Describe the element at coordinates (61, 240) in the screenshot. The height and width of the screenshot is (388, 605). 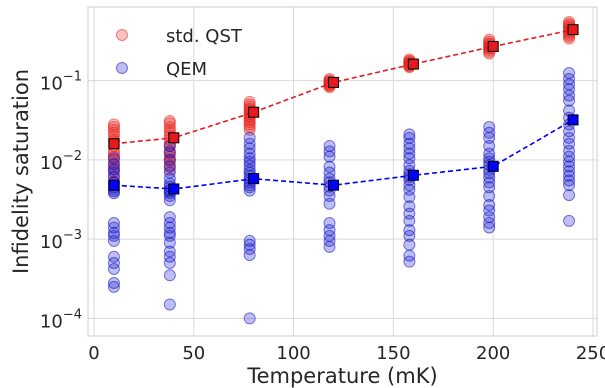
I see `y-tick-label: 10⁻³` at that location.